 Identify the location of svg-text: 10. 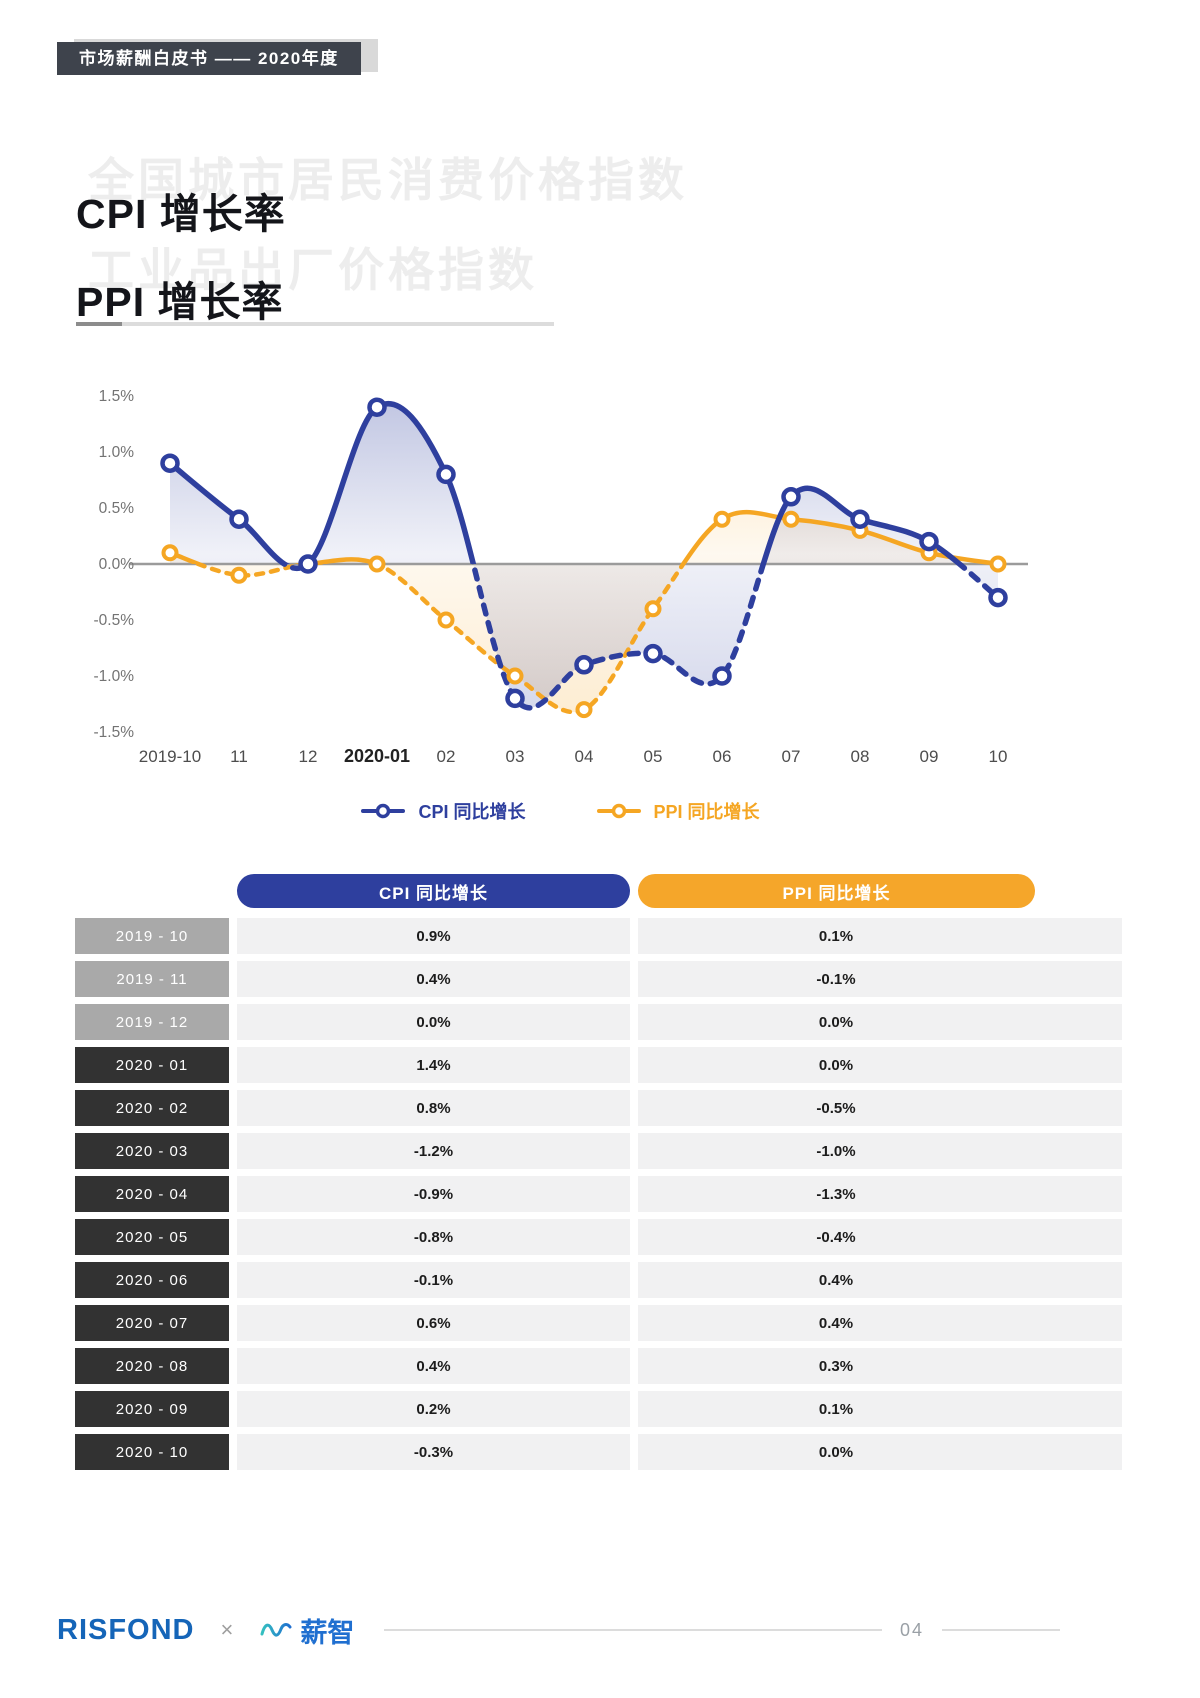
(998, 756).